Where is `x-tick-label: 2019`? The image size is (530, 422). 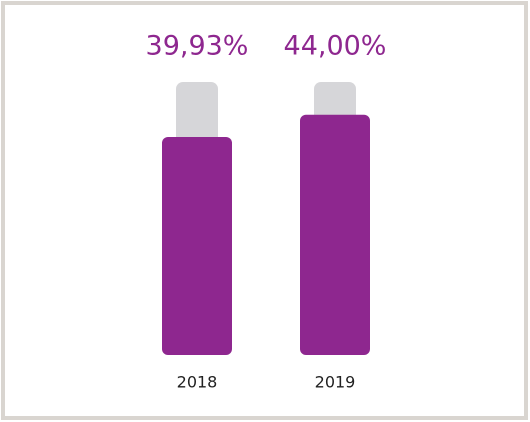 x-tick-label: 2019 is located at coordinates (335, 382).